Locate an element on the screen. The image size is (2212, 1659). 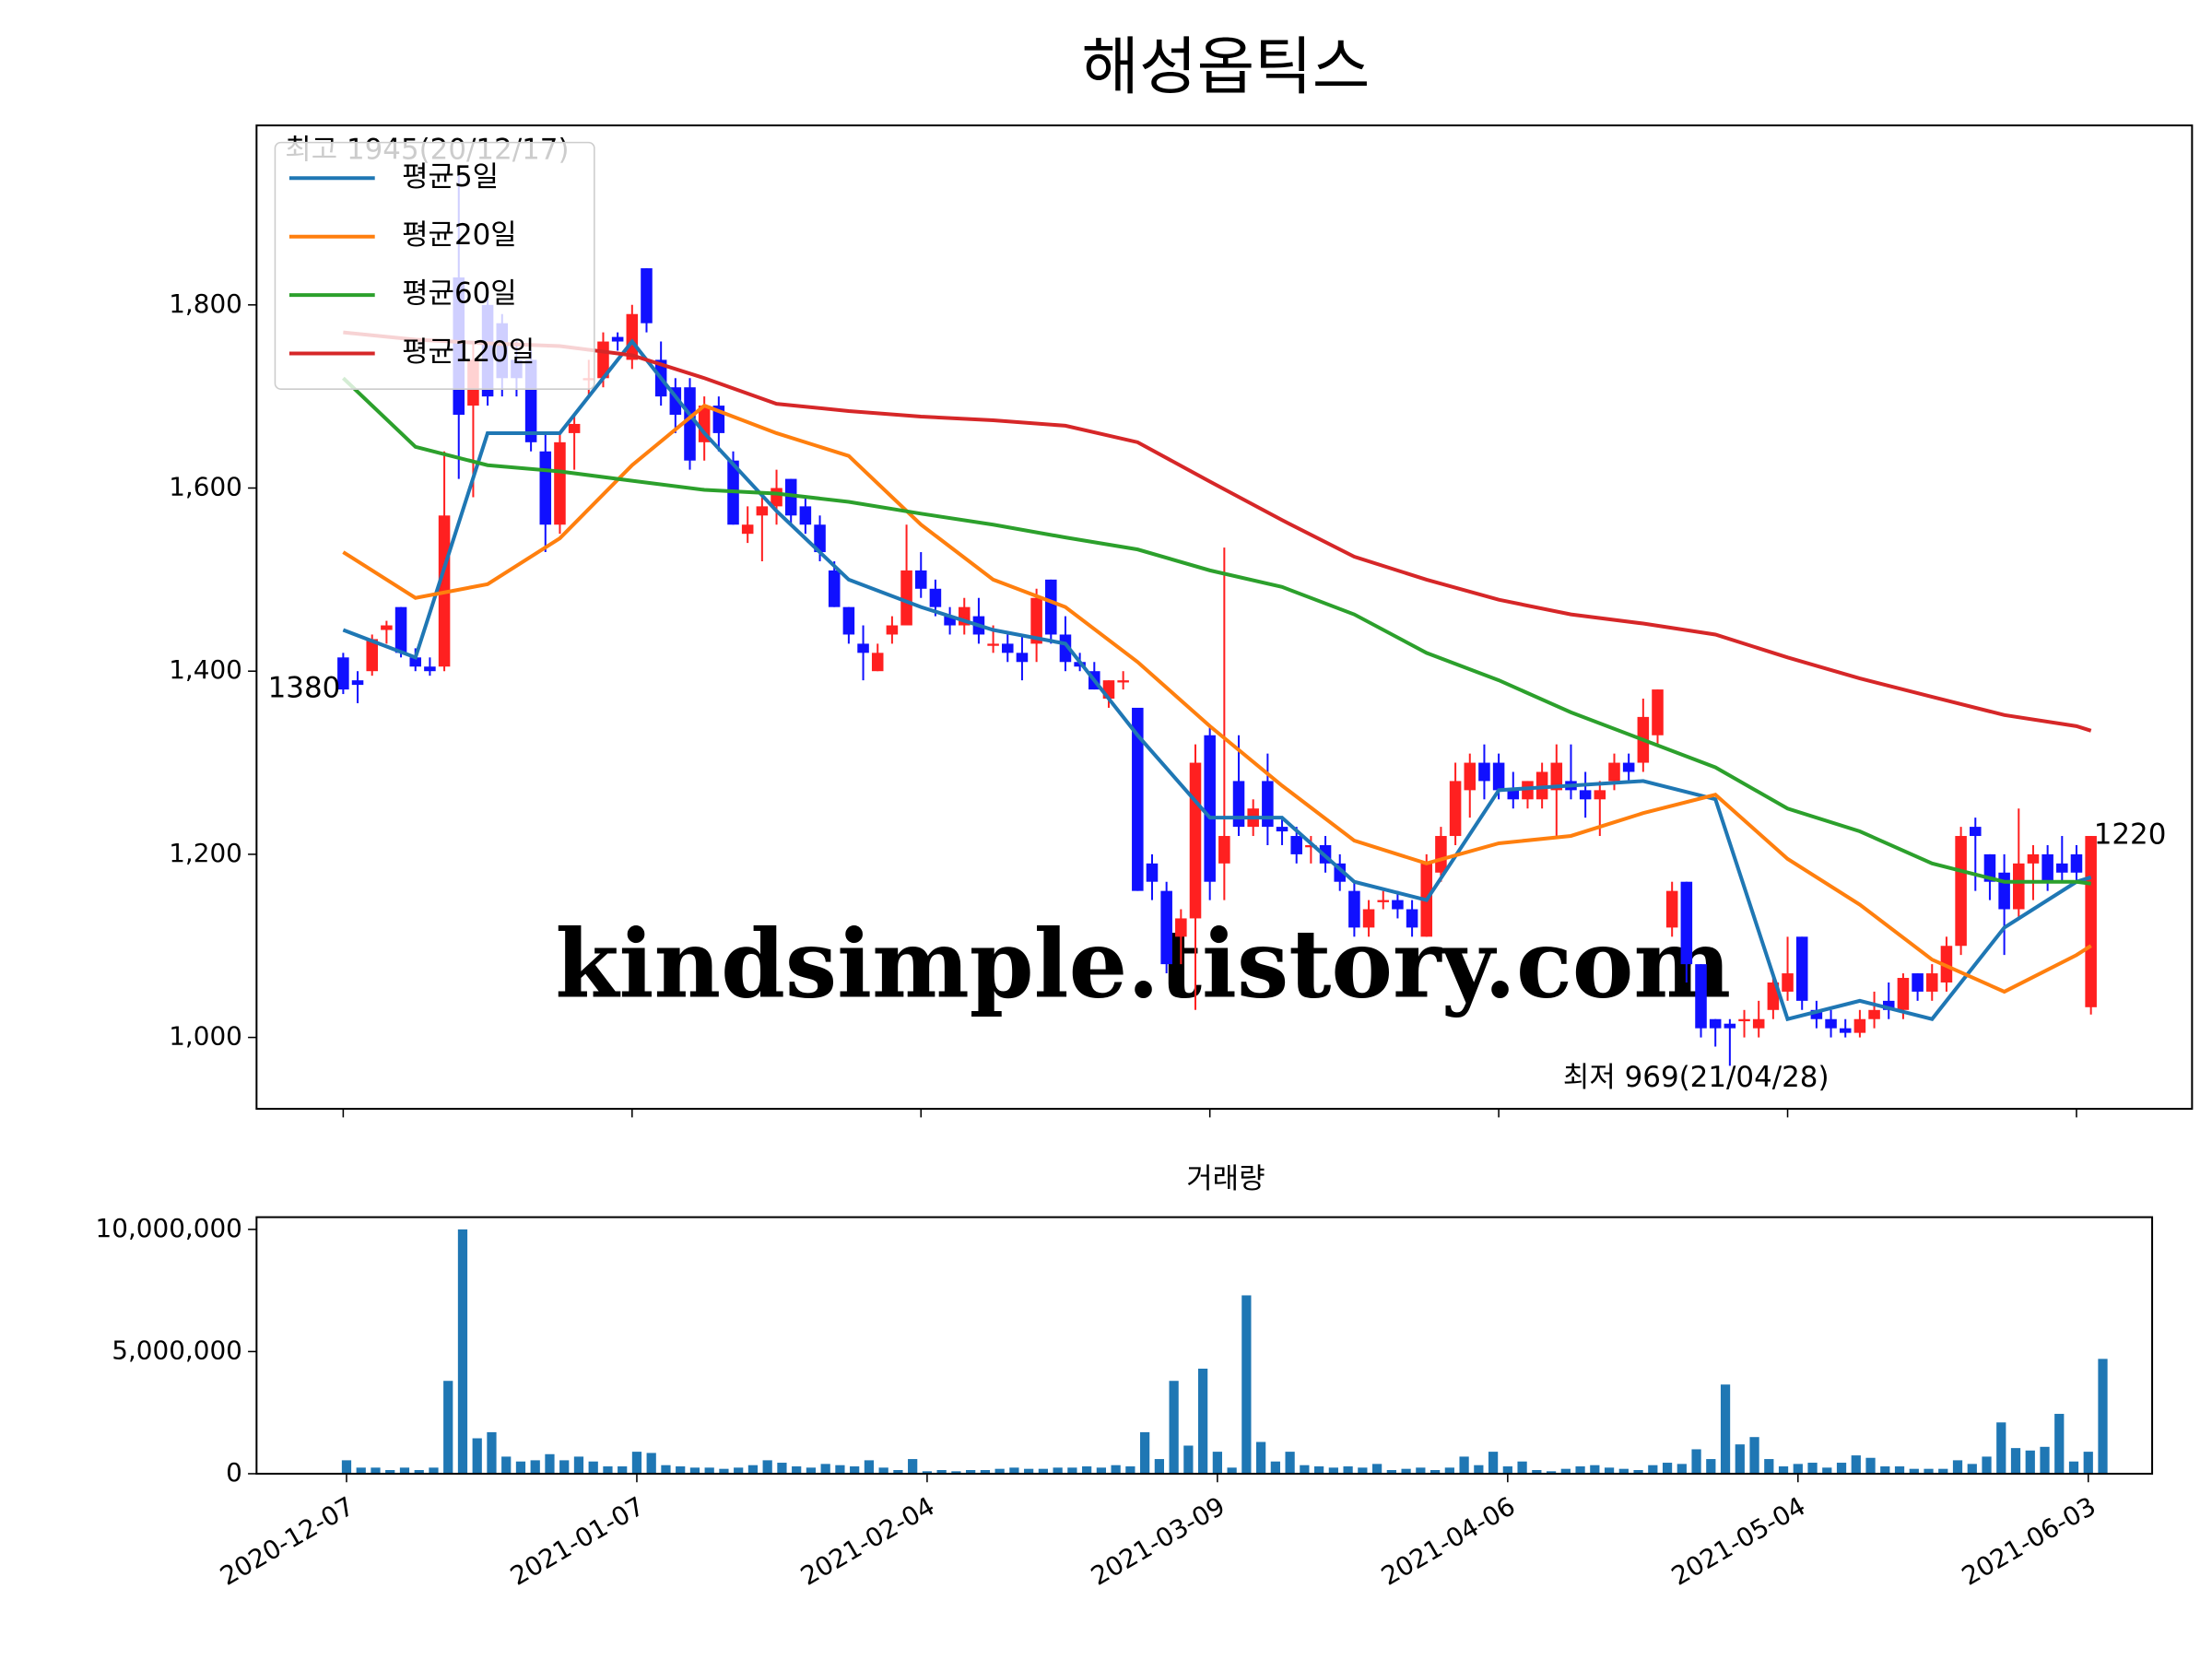
y-tick-label: 1,200 is located at coordinates (205, 853).